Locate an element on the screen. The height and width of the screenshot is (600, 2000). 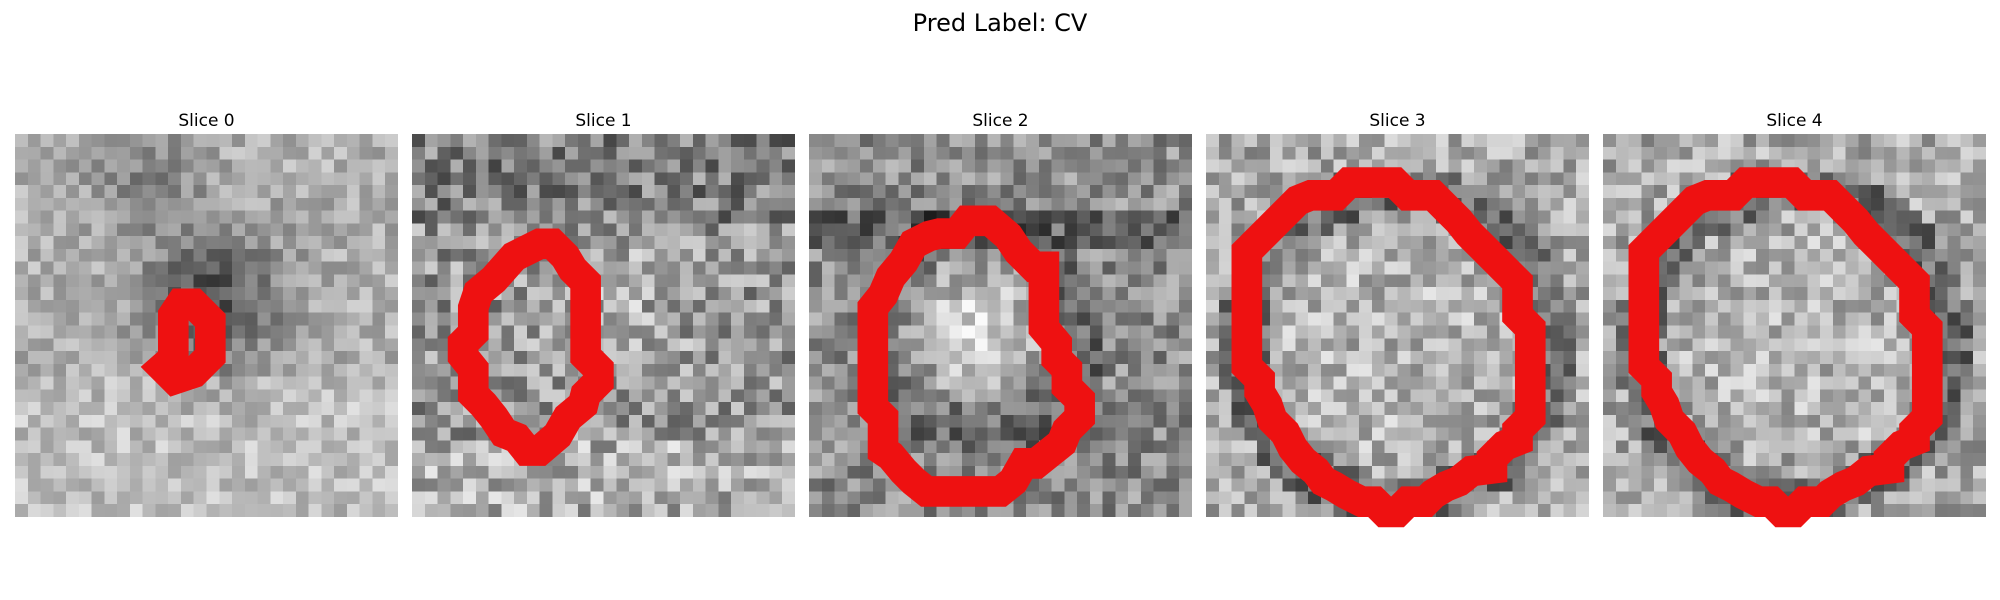
slice-title: Slice 2 is located at coordinates (1000, 121).